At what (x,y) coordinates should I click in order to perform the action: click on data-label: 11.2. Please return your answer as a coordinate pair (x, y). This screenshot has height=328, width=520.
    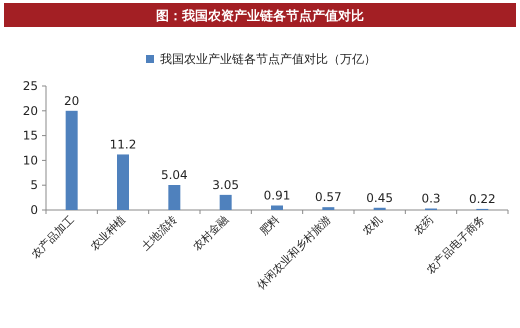
    Looking at the image, I should click on (123, 144).